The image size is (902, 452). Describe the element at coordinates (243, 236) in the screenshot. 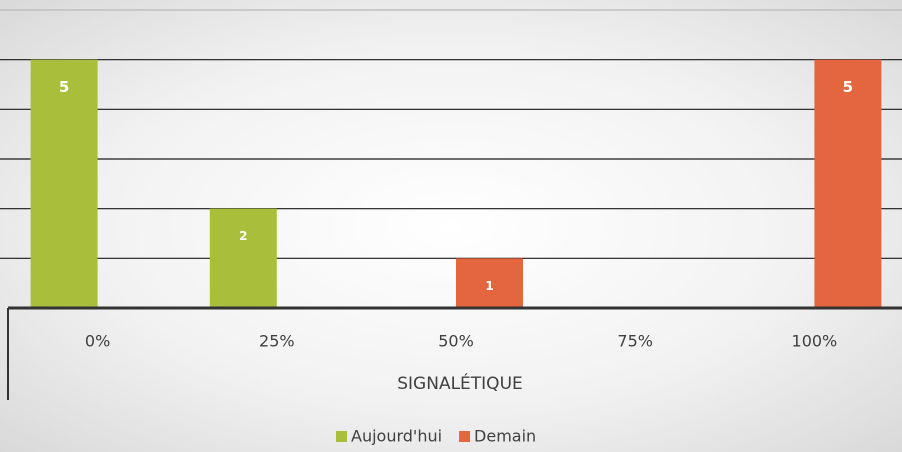

I see `data-label: 2` at that location.